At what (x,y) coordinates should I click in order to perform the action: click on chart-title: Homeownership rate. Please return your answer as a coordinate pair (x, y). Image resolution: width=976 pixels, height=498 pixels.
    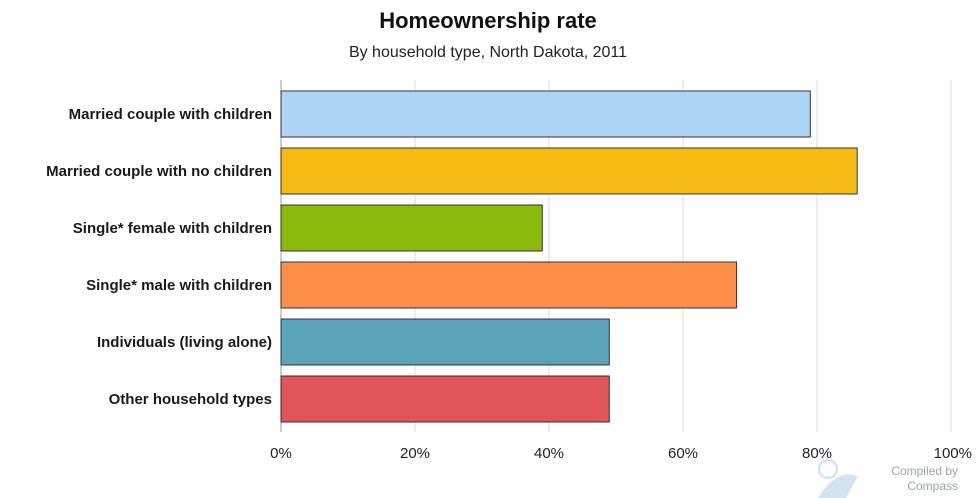
    Looking at the image, I should click on (488, 20).